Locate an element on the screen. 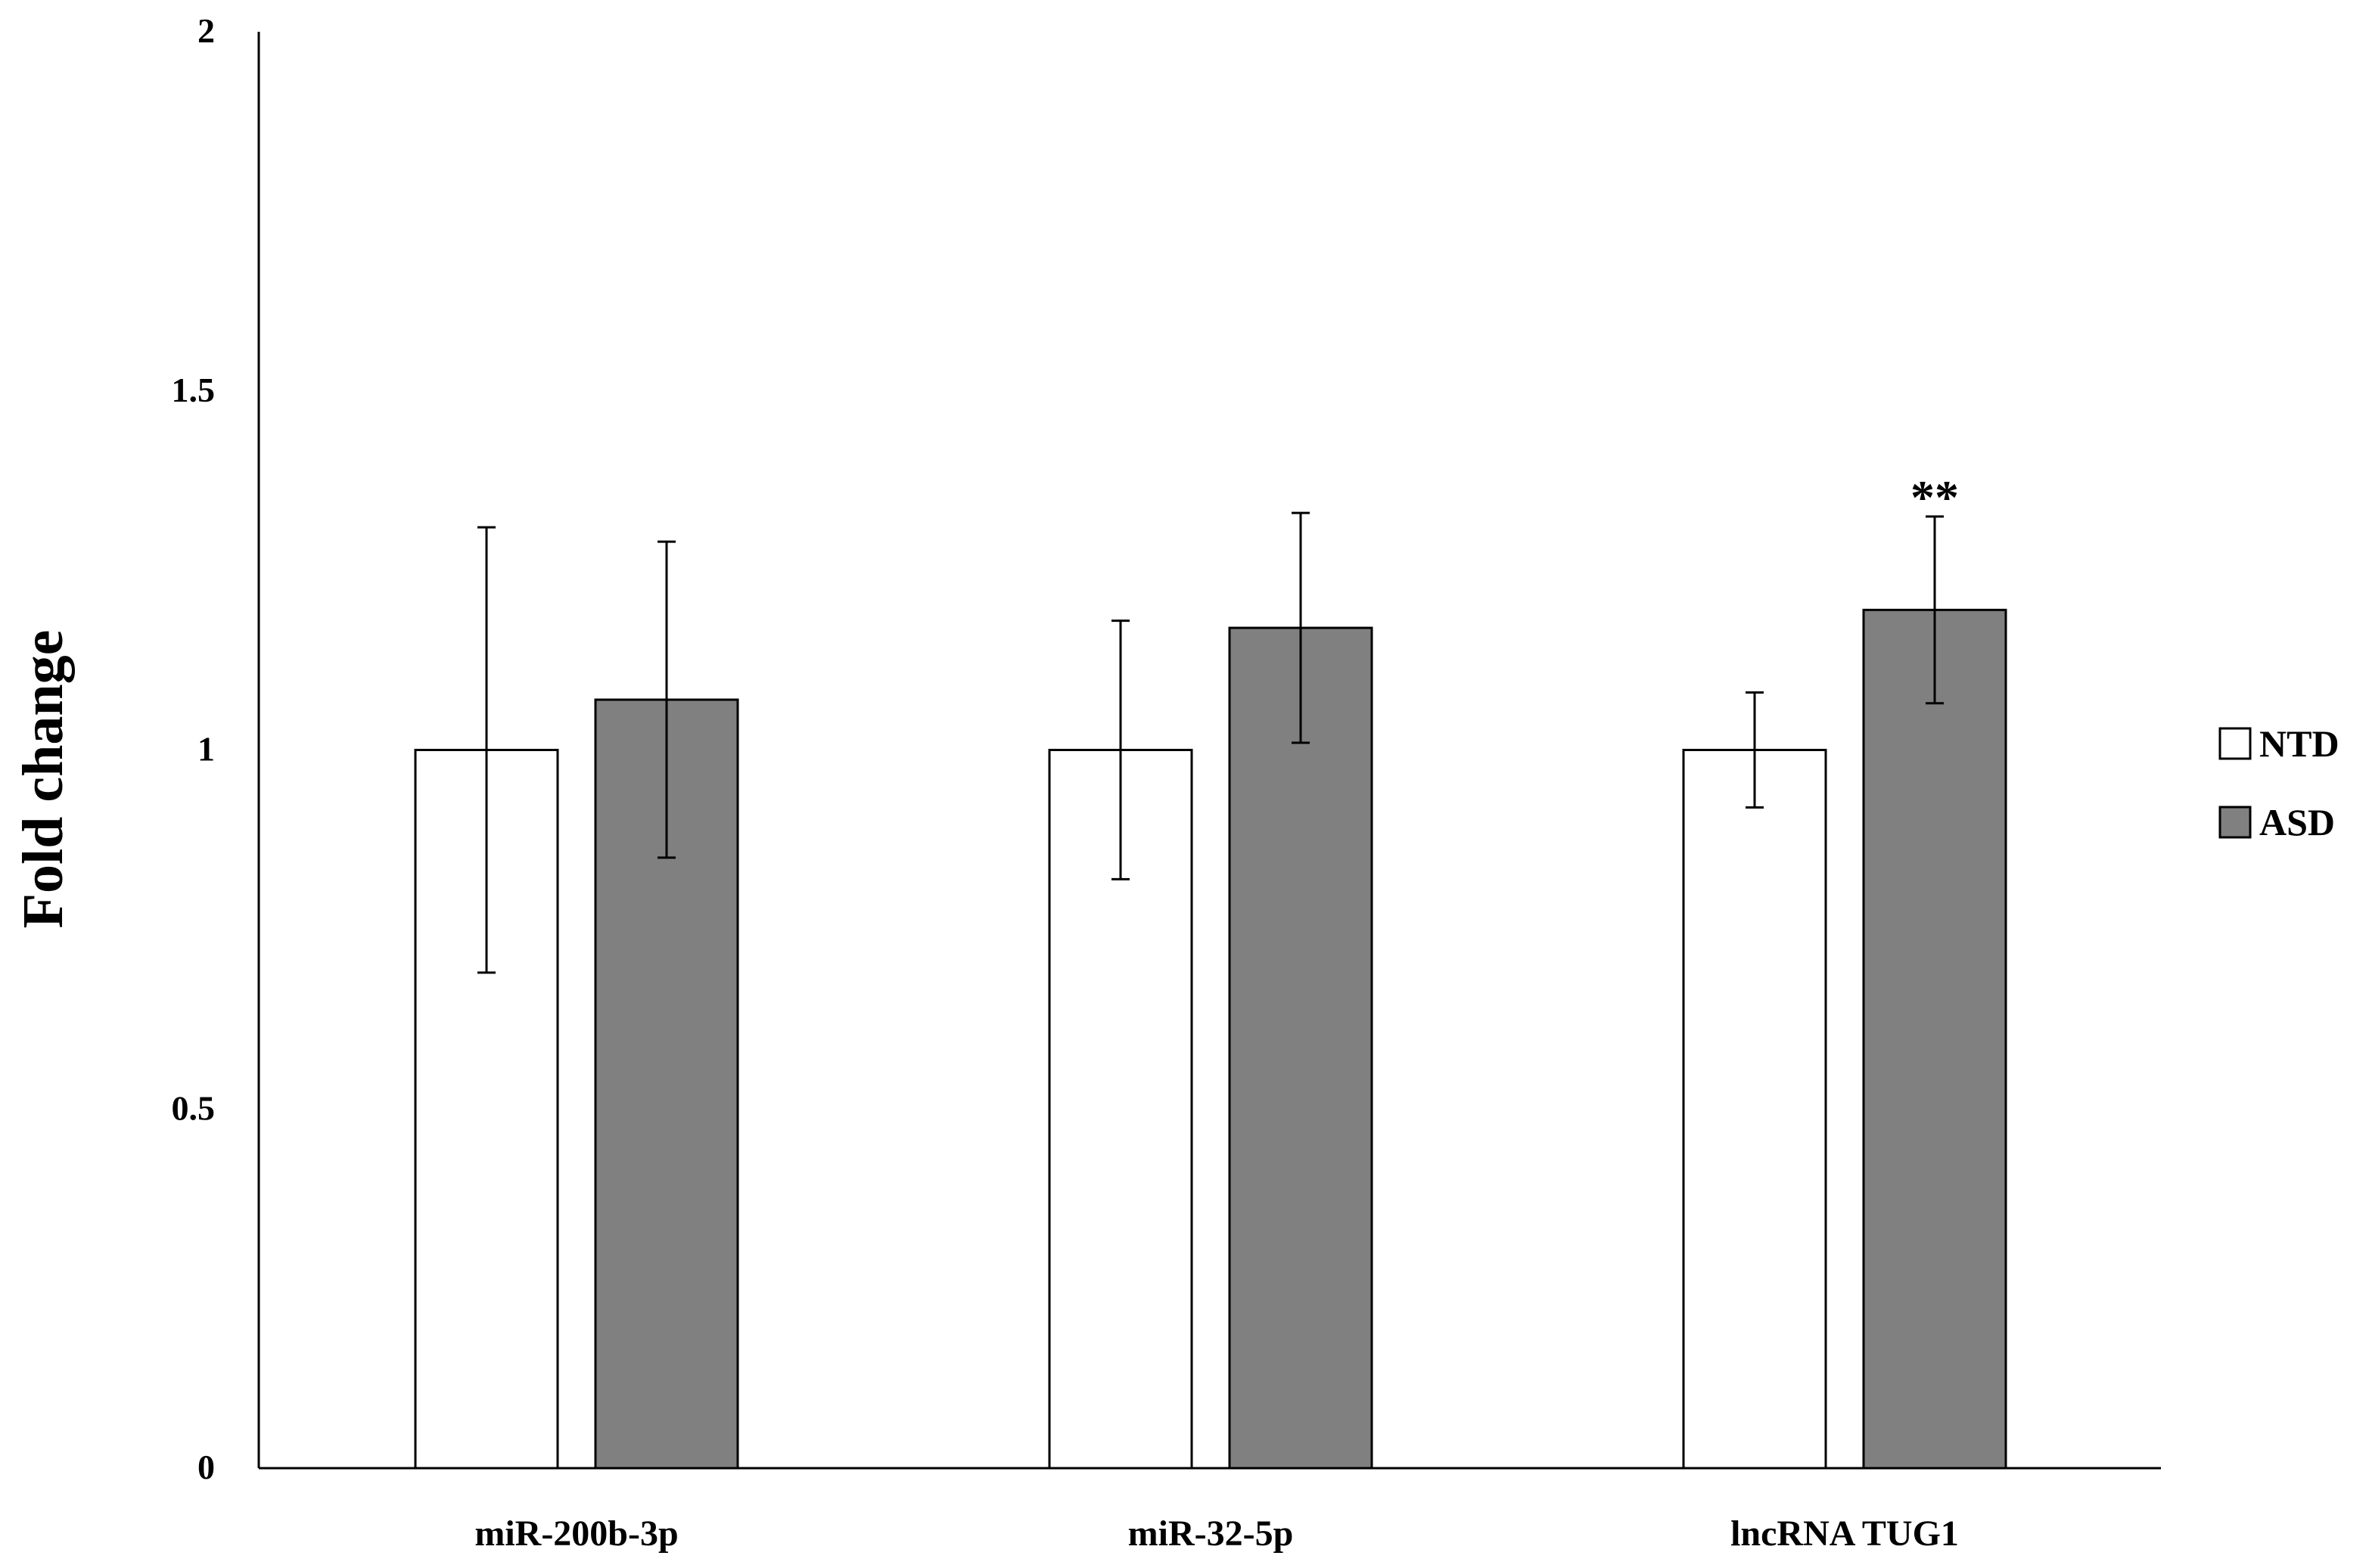 This screenshot has height=1568, width=2369. y-tick-labels: 0 0.5 1 1.5 2 is located at coordinates (194, 748).